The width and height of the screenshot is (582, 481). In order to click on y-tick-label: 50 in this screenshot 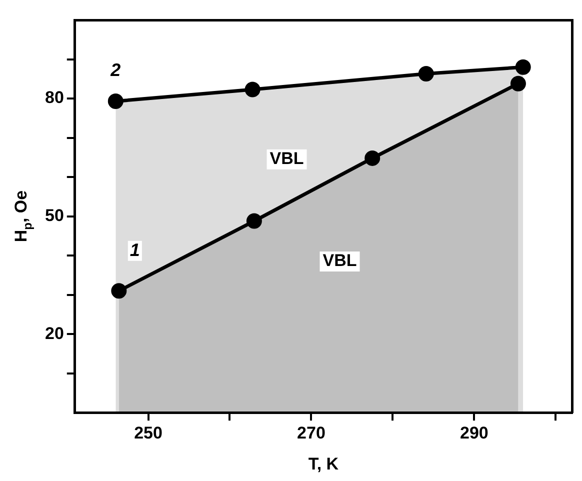, I will do `click(54, 215)`.